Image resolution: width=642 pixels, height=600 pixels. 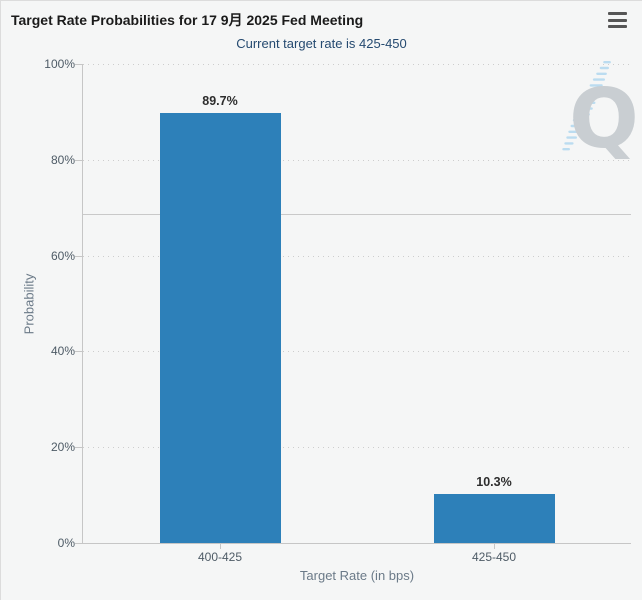 What do you see at coordinates (220, 557) in the screenshot?
I see `x-tick-label-400-425: 400-425` at bounding box center [220, 557].